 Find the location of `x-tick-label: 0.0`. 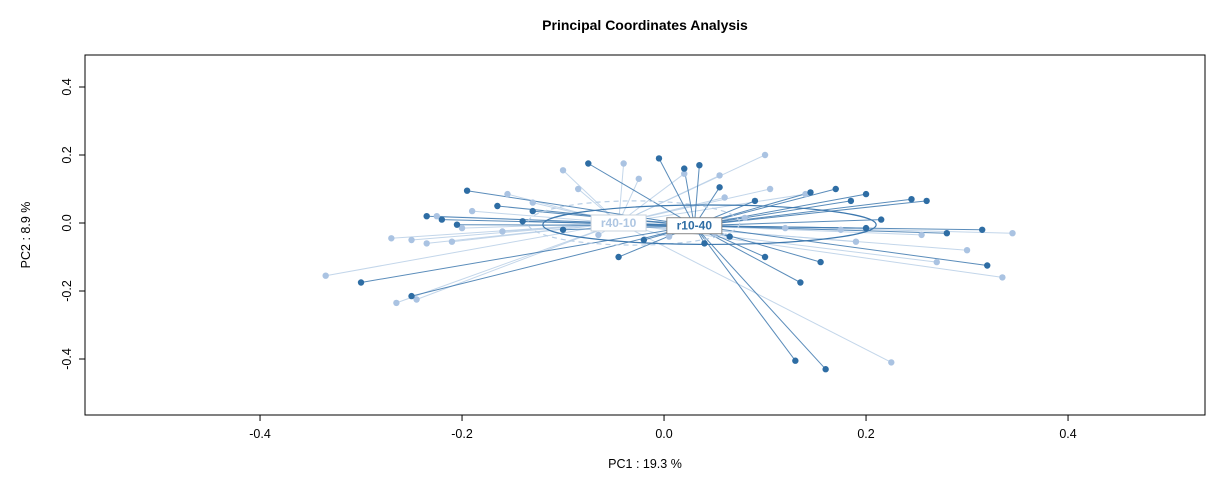

x-tick-label: 0.0 is located at coordinates (663, 434).